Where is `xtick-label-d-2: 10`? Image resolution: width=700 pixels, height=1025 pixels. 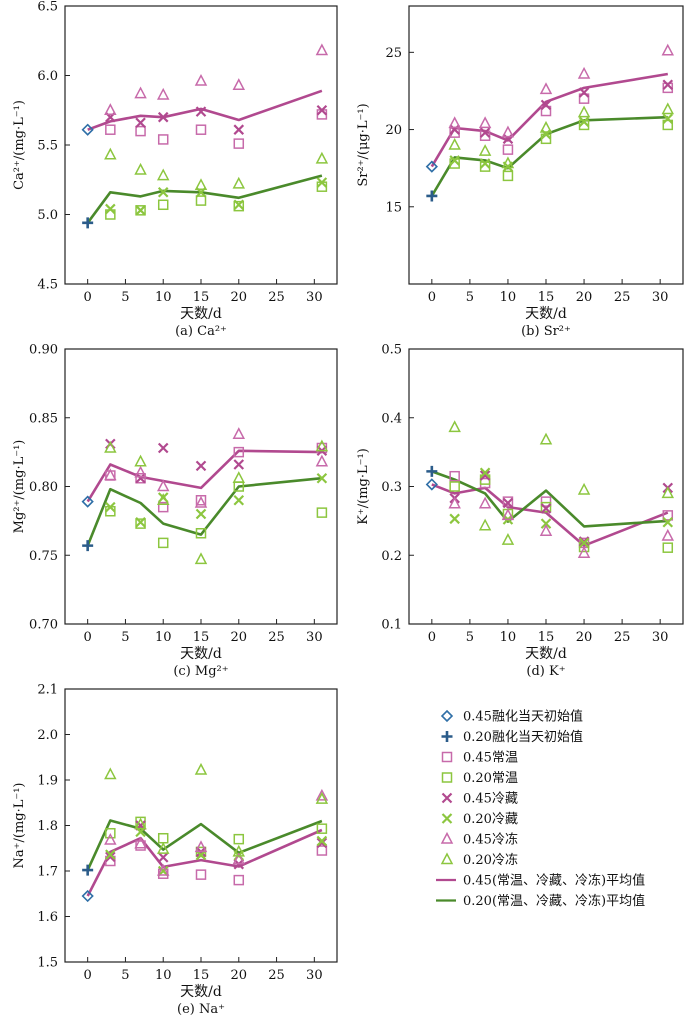 xtick-label-d-2: 10 is located at coordinates (508, 637).